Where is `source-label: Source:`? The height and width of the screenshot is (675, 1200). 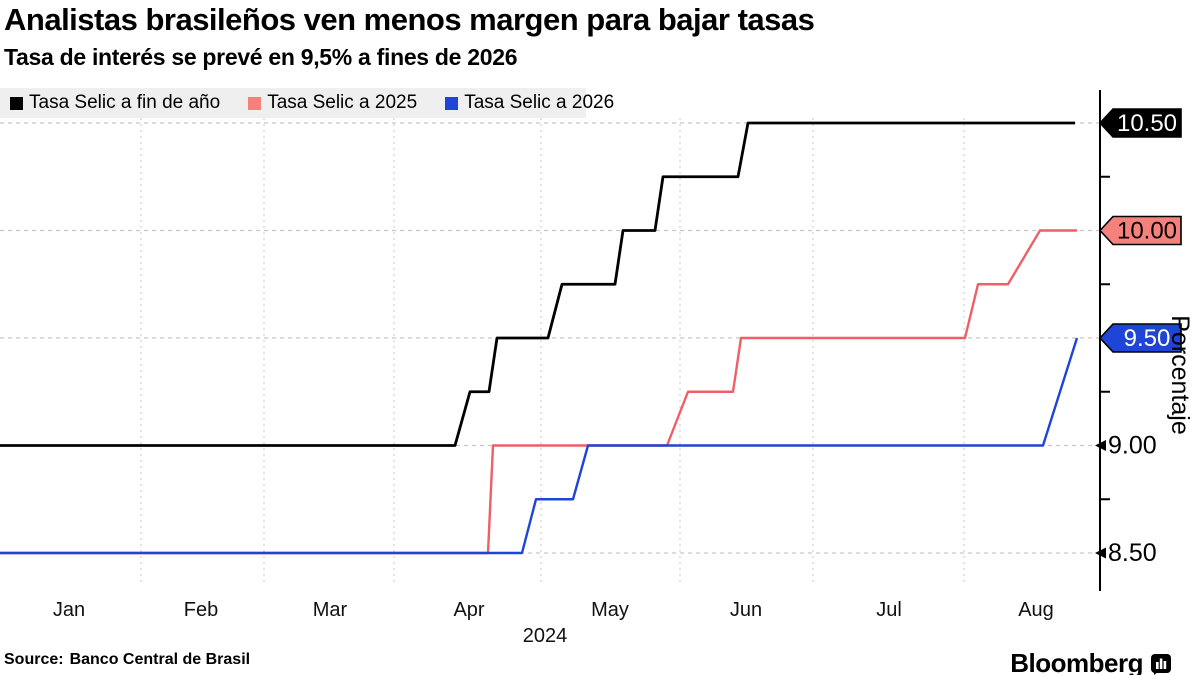 source-label: Source: is located at coordinates (34, 659).